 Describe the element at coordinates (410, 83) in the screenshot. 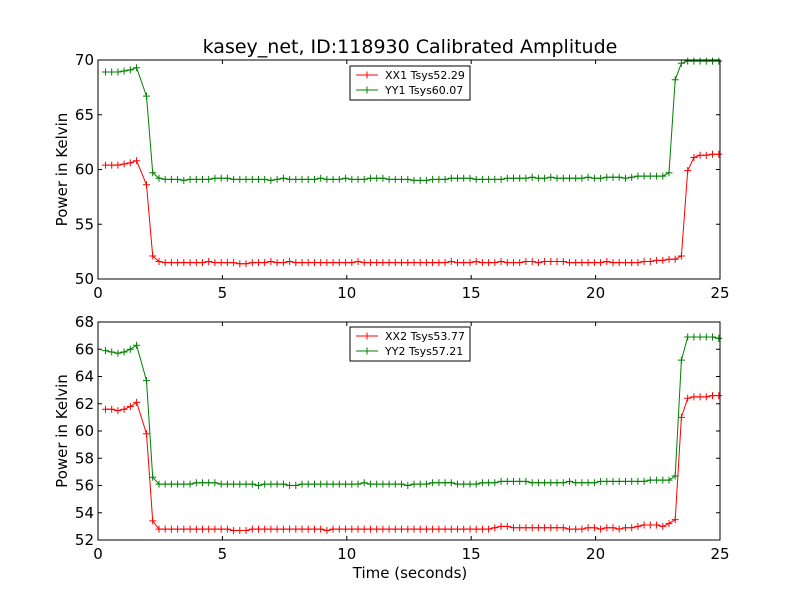

I see `legend-box` at that location.